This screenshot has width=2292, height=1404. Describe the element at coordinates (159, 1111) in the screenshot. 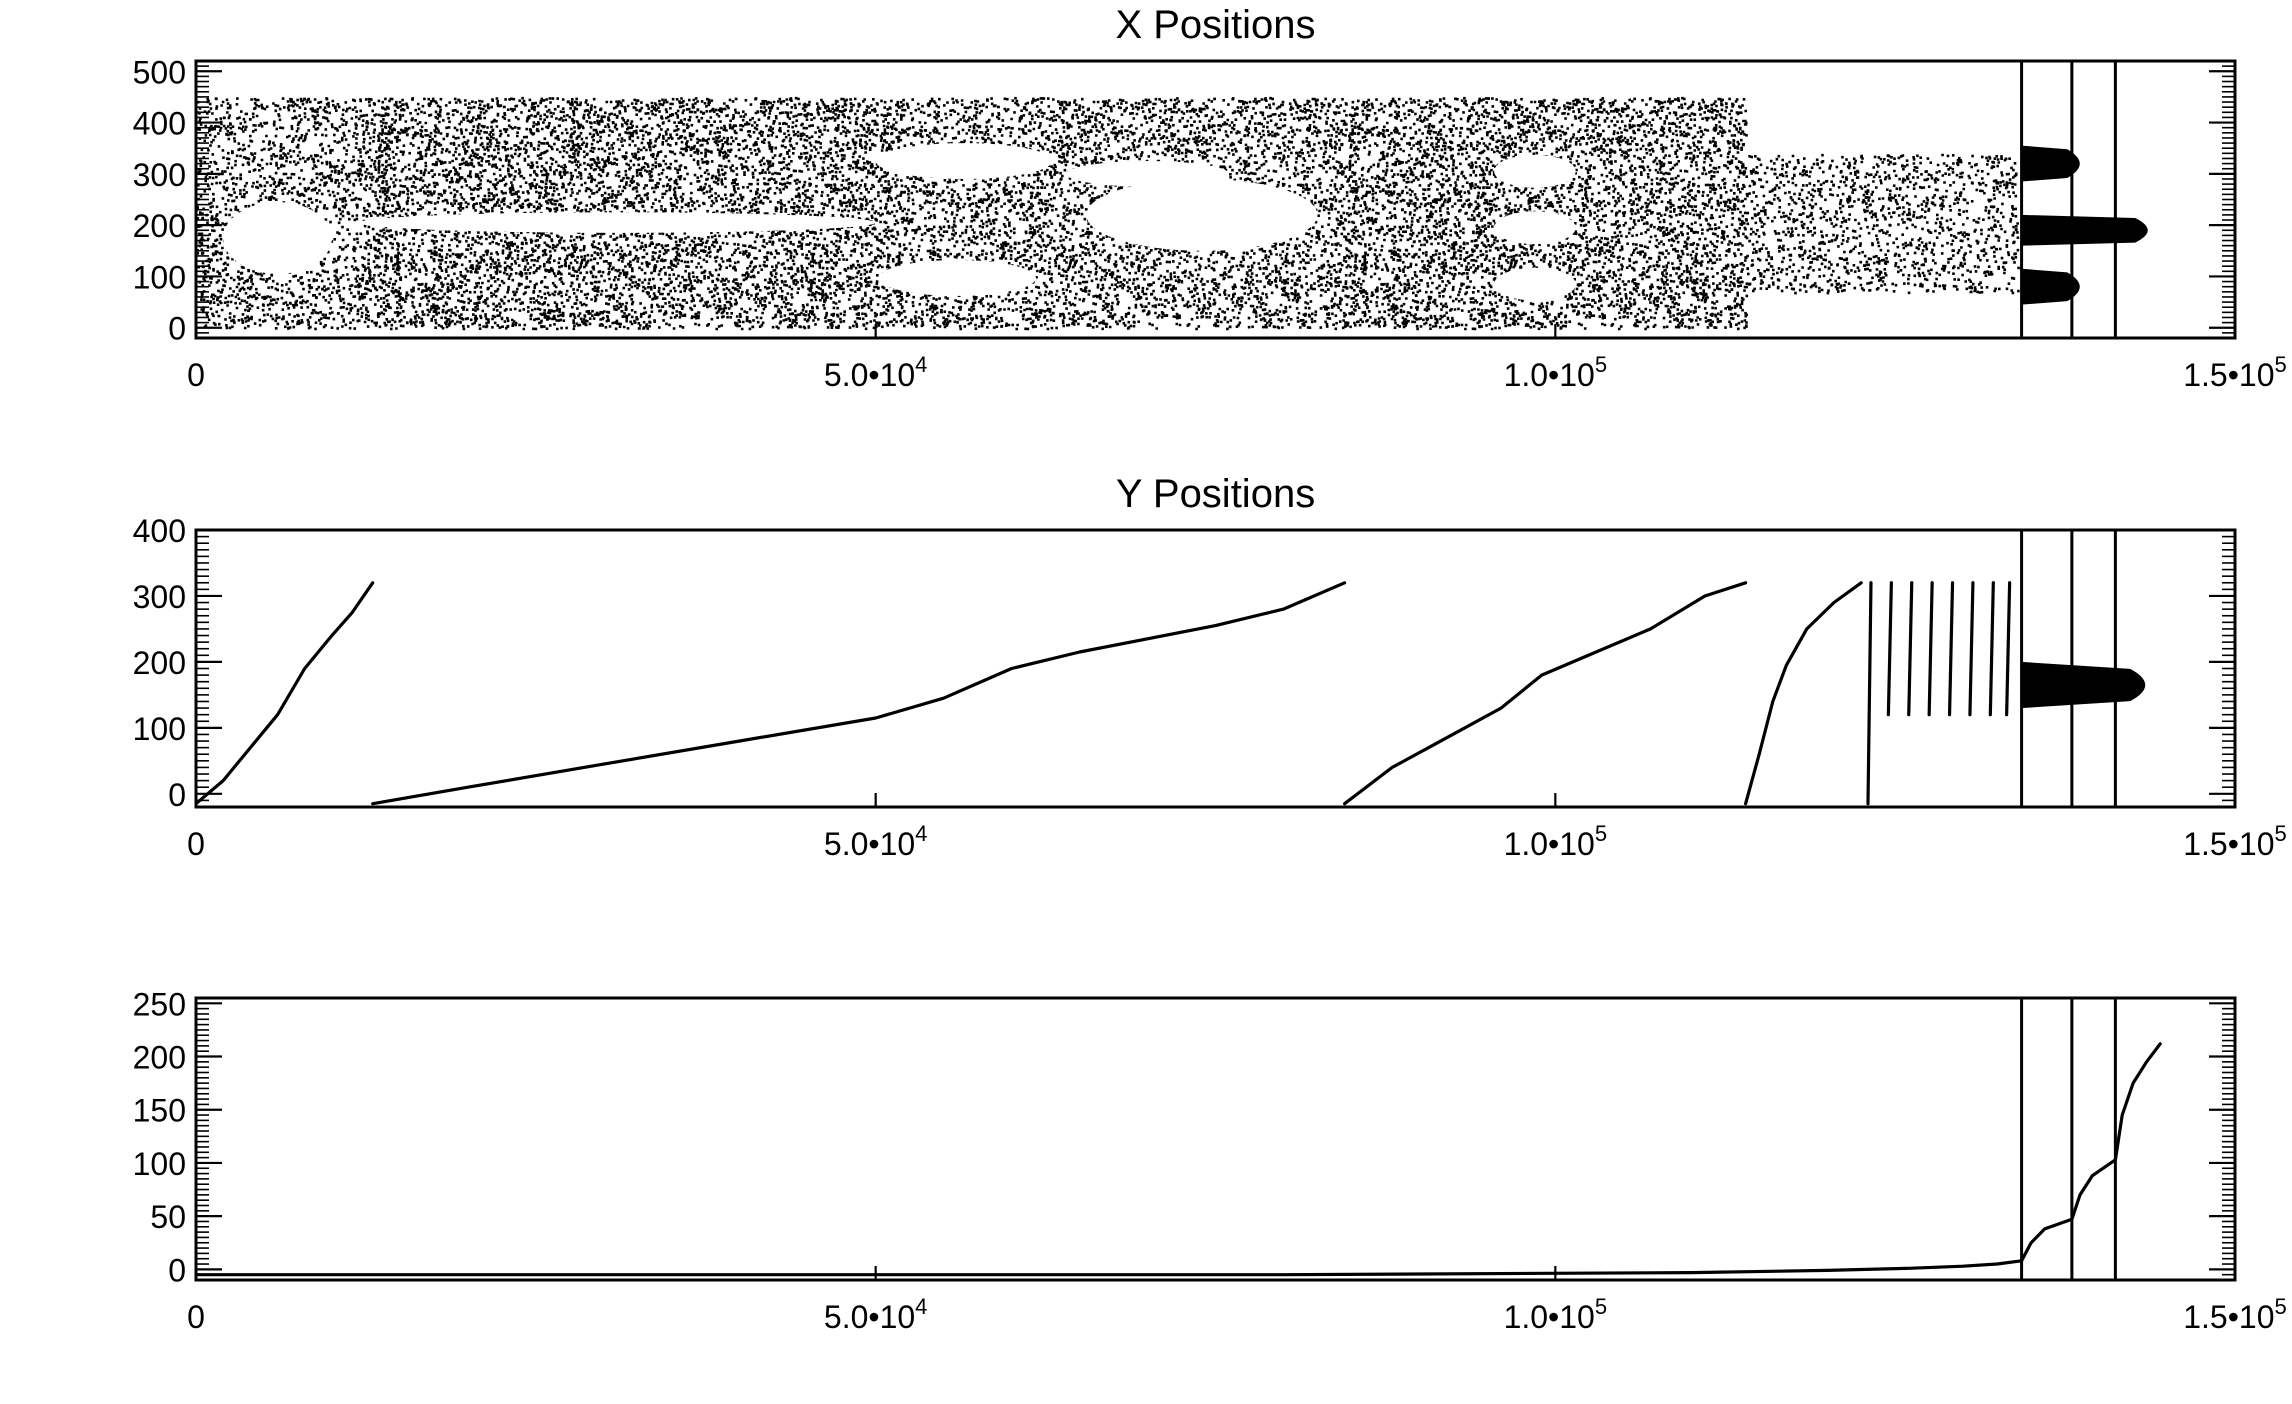

I see `y-tick-label: 150` at that location.